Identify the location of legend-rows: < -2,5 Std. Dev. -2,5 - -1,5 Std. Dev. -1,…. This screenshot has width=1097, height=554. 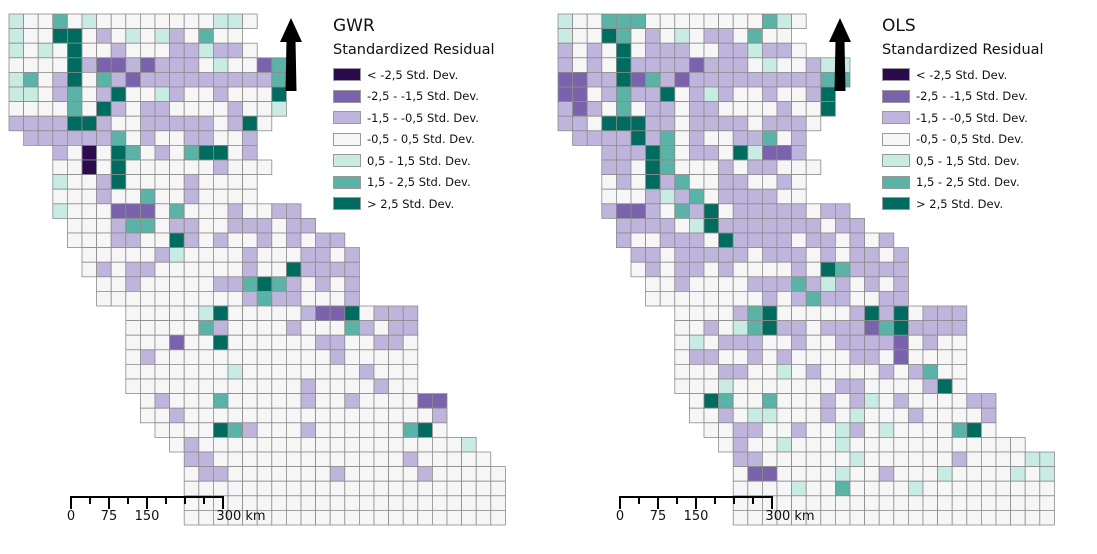
(414, 139).